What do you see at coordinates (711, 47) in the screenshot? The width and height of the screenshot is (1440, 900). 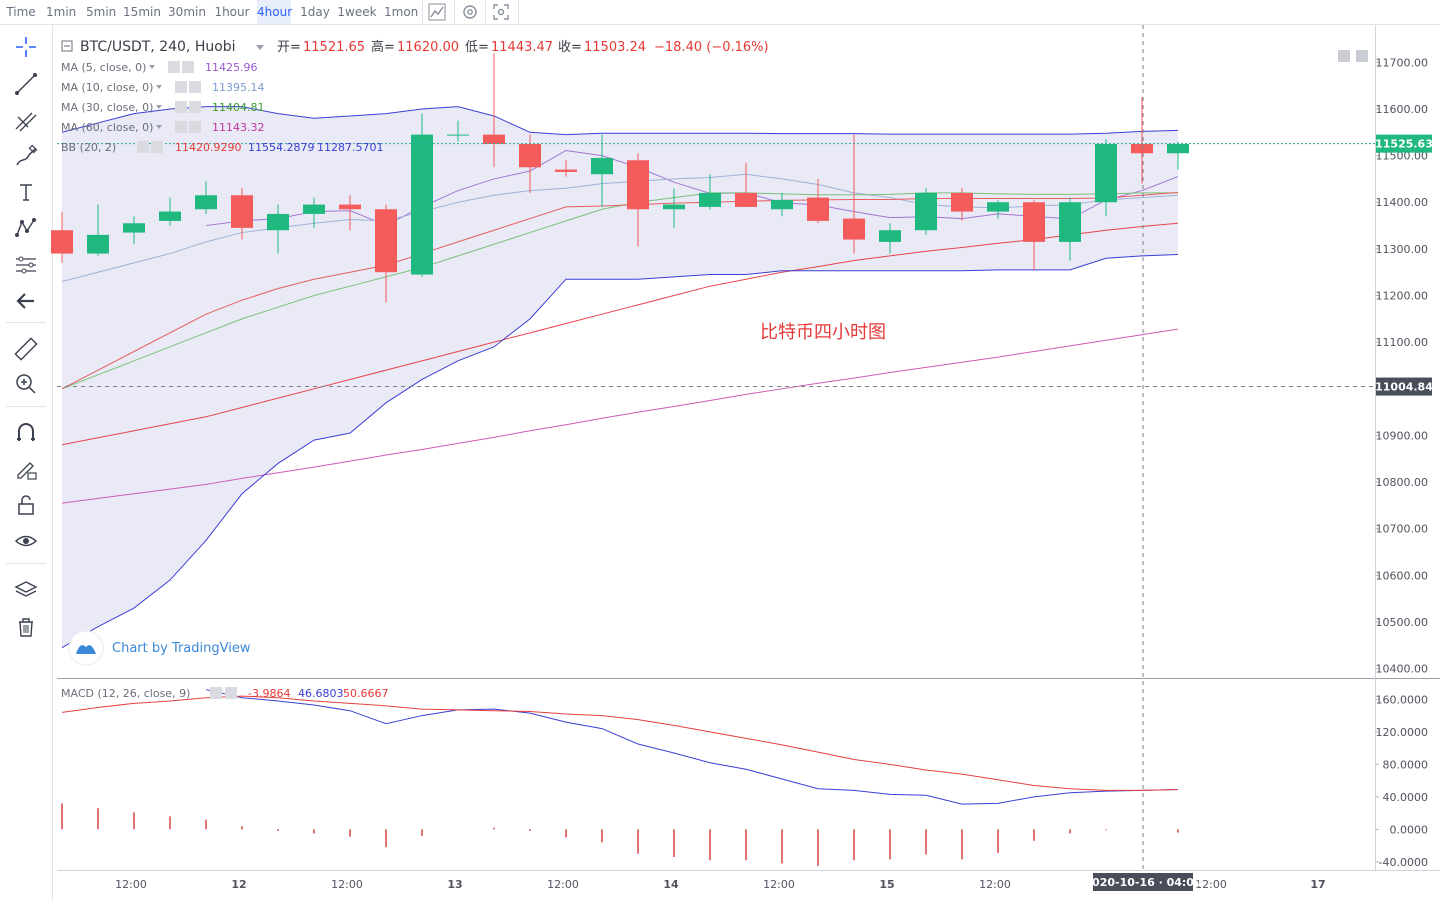 I see `ohlc-change: −18.40 (−0.16%)` at bounding box center [711, 47].